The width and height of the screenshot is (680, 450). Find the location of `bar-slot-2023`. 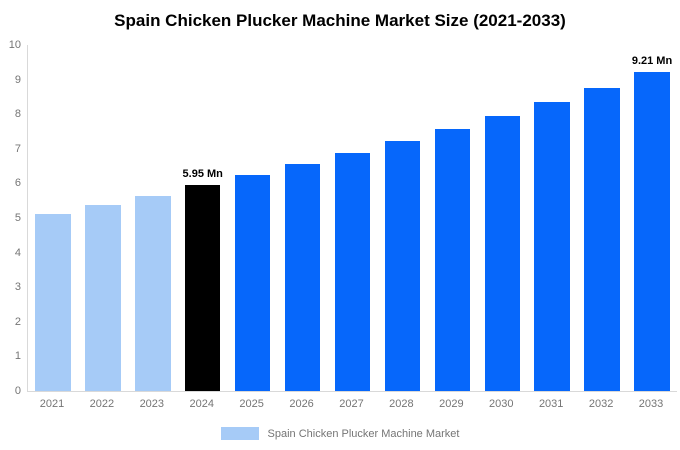

bar-slot-2023 is located at coordinates (153, 218).